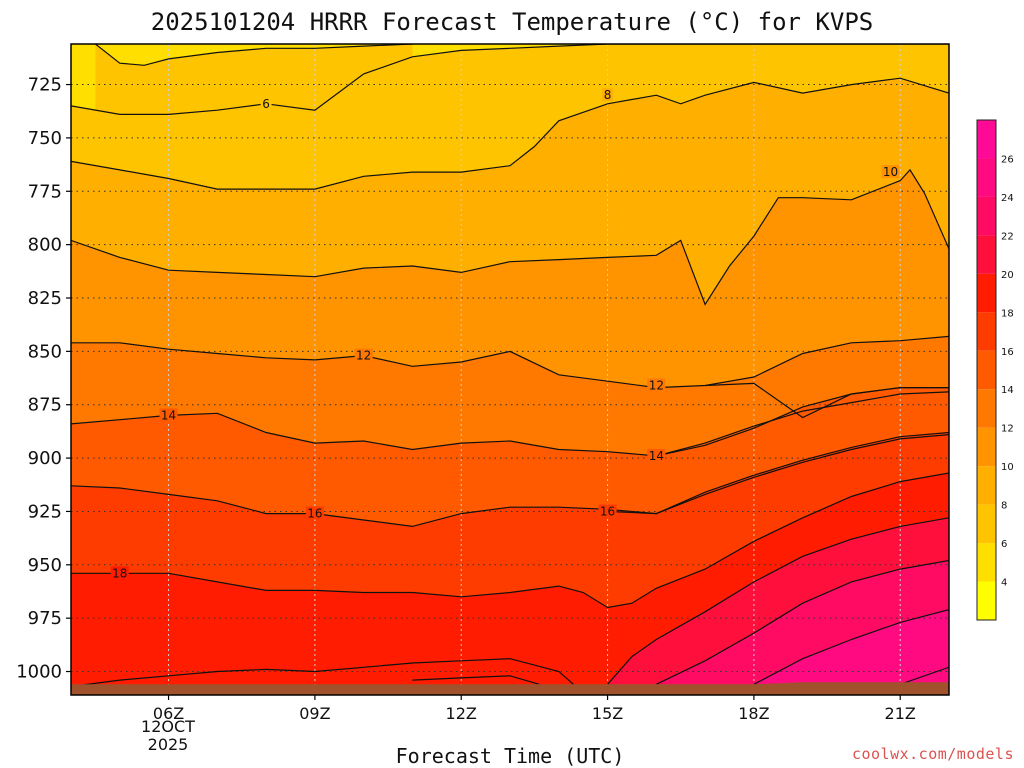  I want to click on y-tick-label: 800, so click(45, 245).